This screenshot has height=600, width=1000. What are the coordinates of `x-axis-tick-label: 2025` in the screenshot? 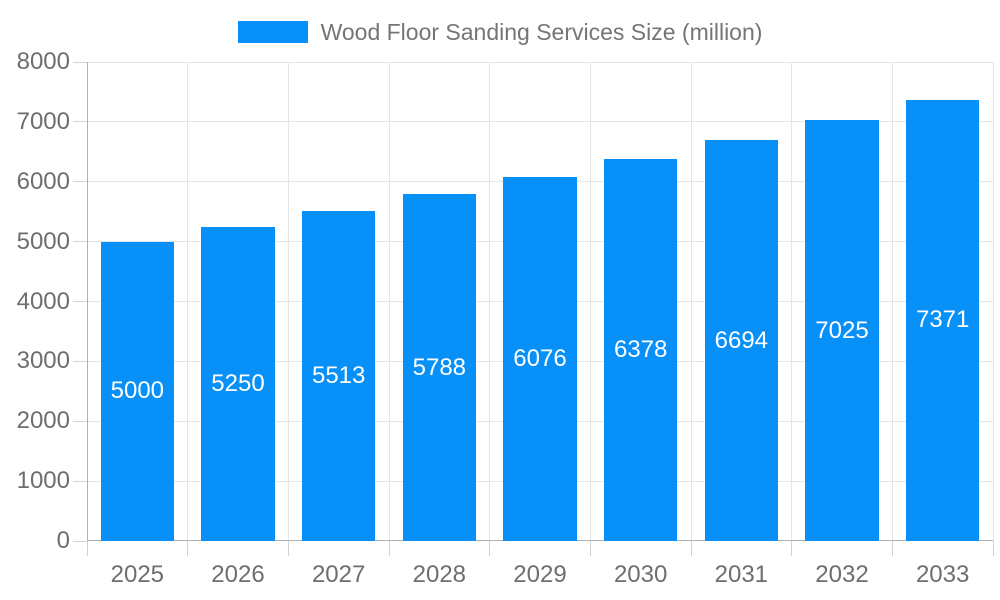 It's located at (137, 574).